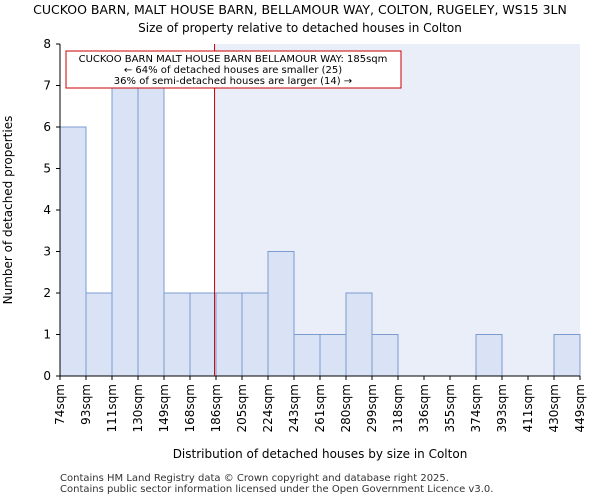 The width and height of the screenshot is (600, 500). What do you see at coordinates (112, 408) in the screenshot?
I see `x-tick-label-111sqm: 111sqm` at bounding box center [112, 408].